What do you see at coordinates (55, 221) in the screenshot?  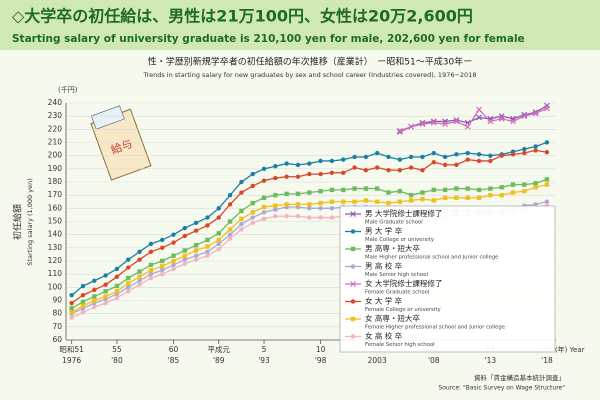 I see `y-tick-label: 150` at bounding box center [55, 221].